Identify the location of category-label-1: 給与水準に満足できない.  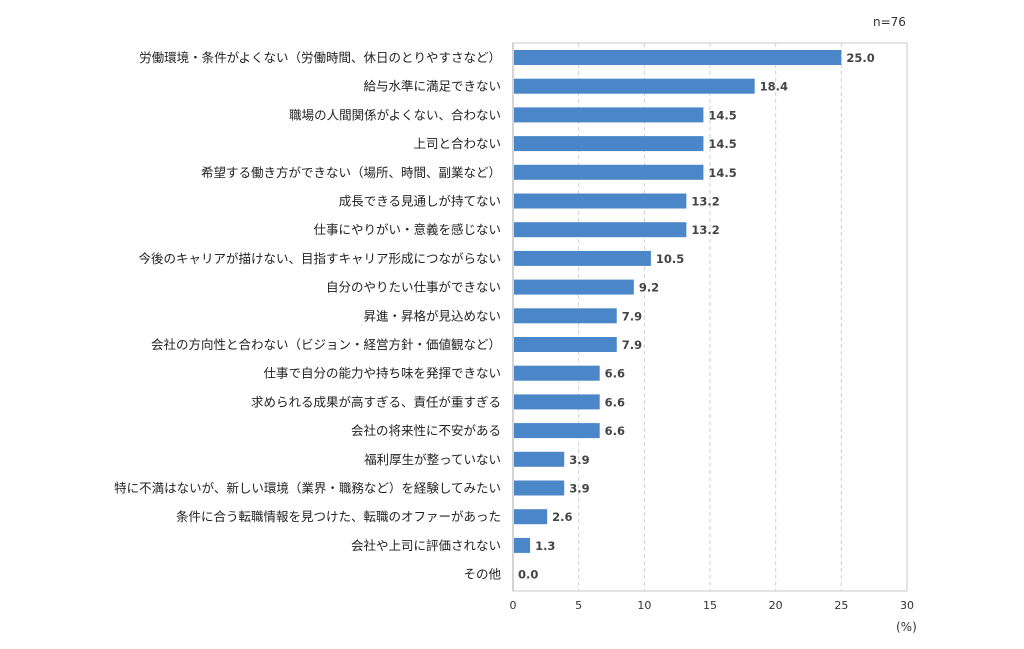
(432, 86).